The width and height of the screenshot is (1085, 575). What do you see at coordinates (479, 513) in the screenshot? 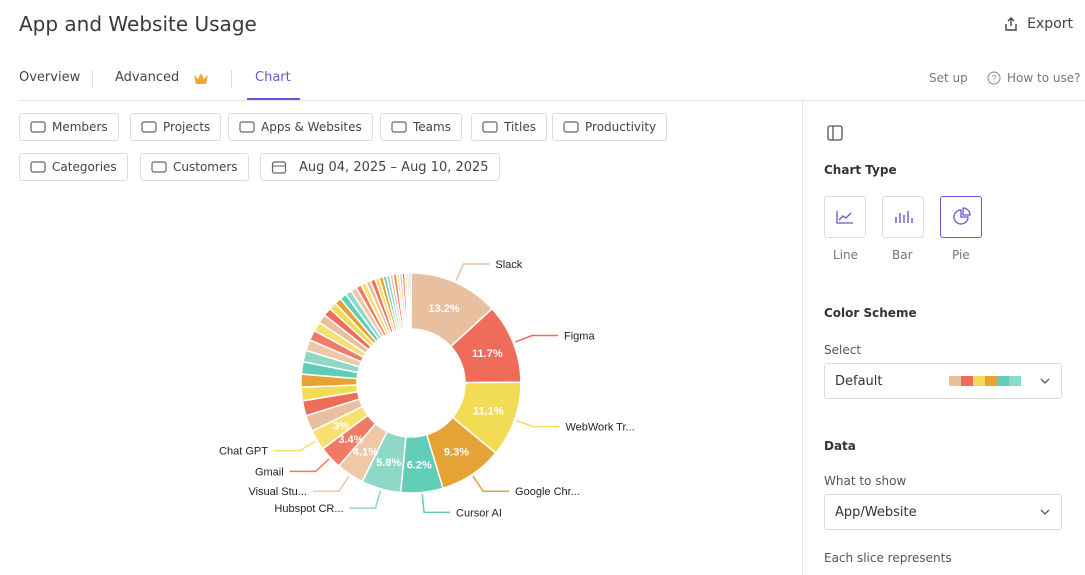
I see `slice-category-label: Cursor AI` at bounding box center [479, 513].